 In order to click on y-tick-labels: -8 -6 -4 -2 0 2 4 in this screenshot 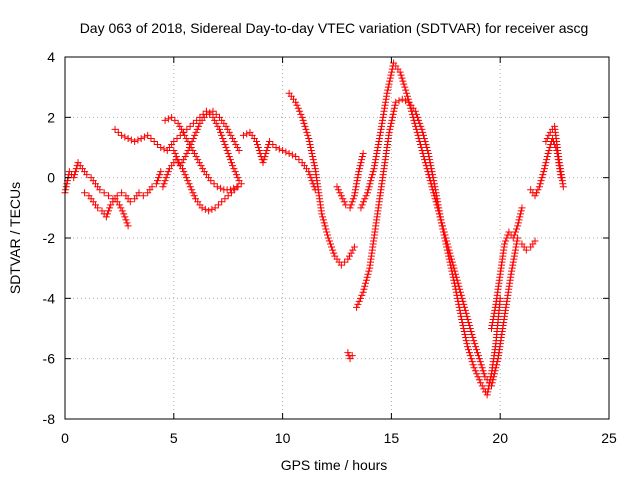, I will do `click(49, 238)`.